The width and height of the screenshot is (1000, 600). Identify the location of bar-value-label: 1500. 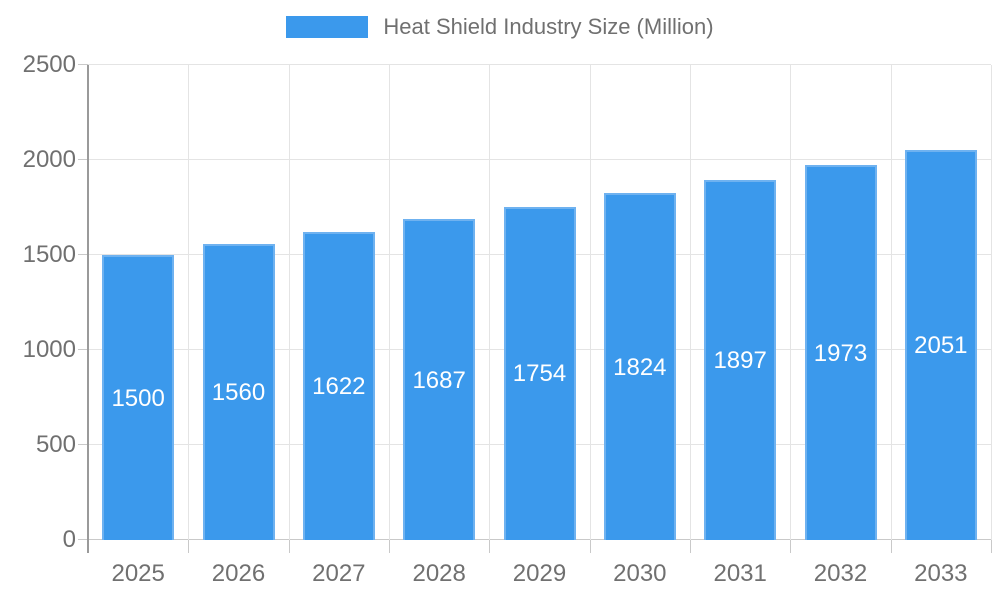
(138, 398).